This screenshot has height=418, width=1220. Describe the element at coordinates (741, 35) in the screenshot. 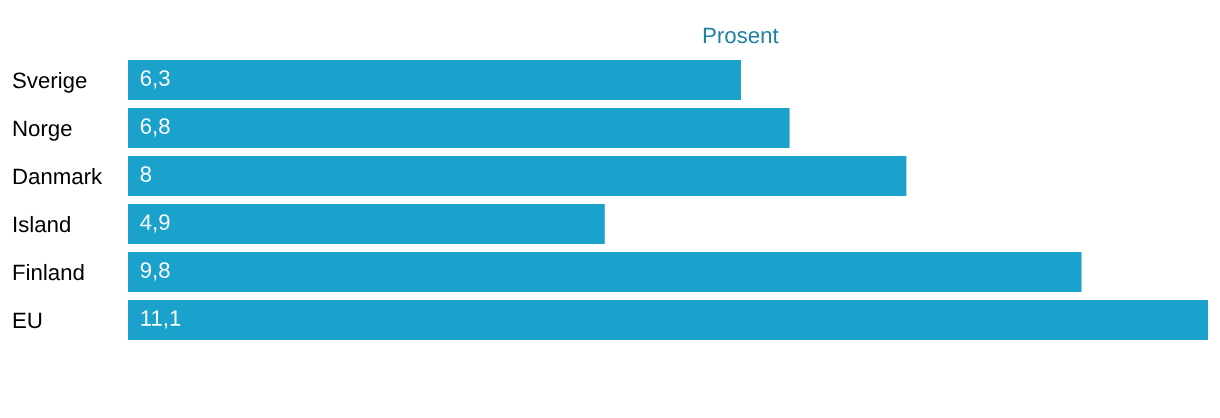

I see `x-axis-title: Prosent` at that location.